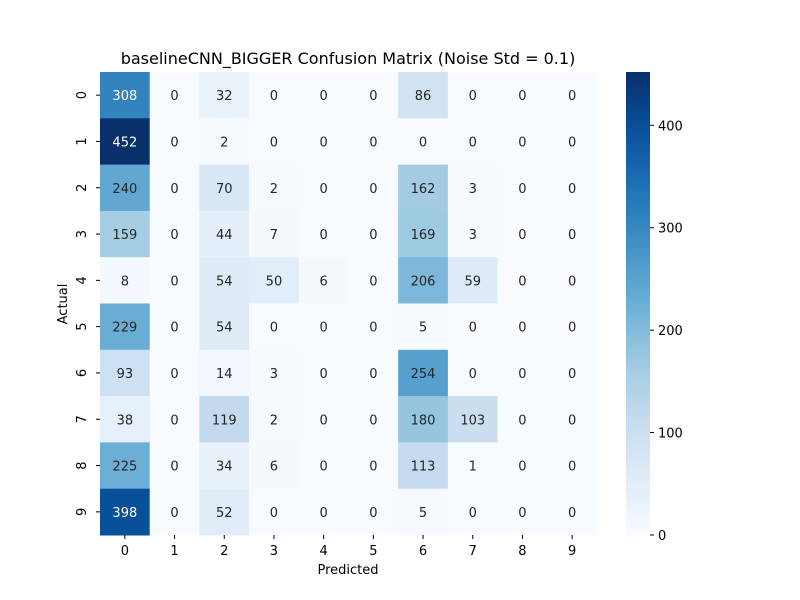  What do you see at coordinates (125, 551) in the screenshot?
I see `x-tick-label-0: 0` at bounding box center [125, 551].